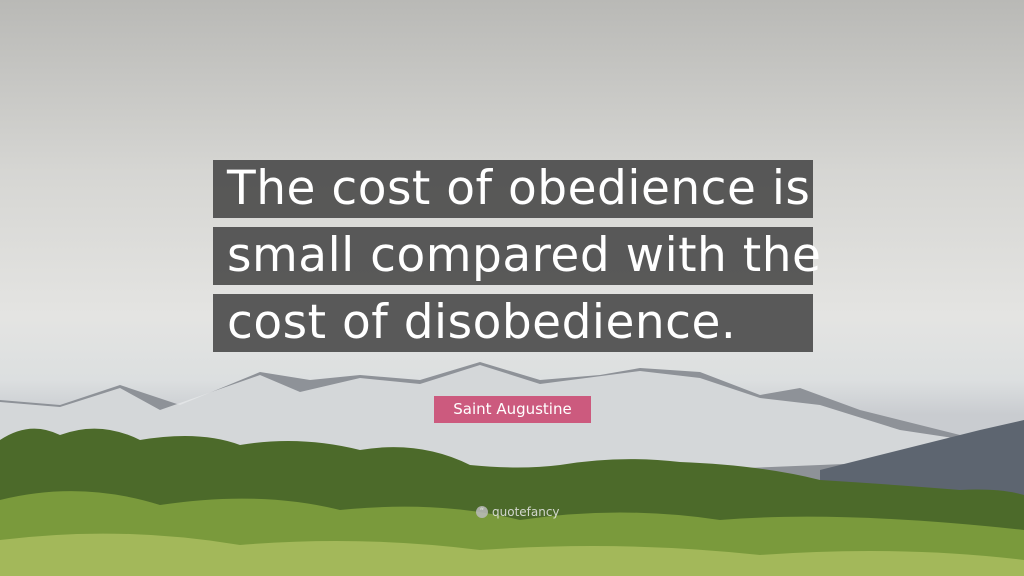  Describe the element at coordinates (517, 256) in the screenshot. I see `quote-line: small compared with the` at that location.